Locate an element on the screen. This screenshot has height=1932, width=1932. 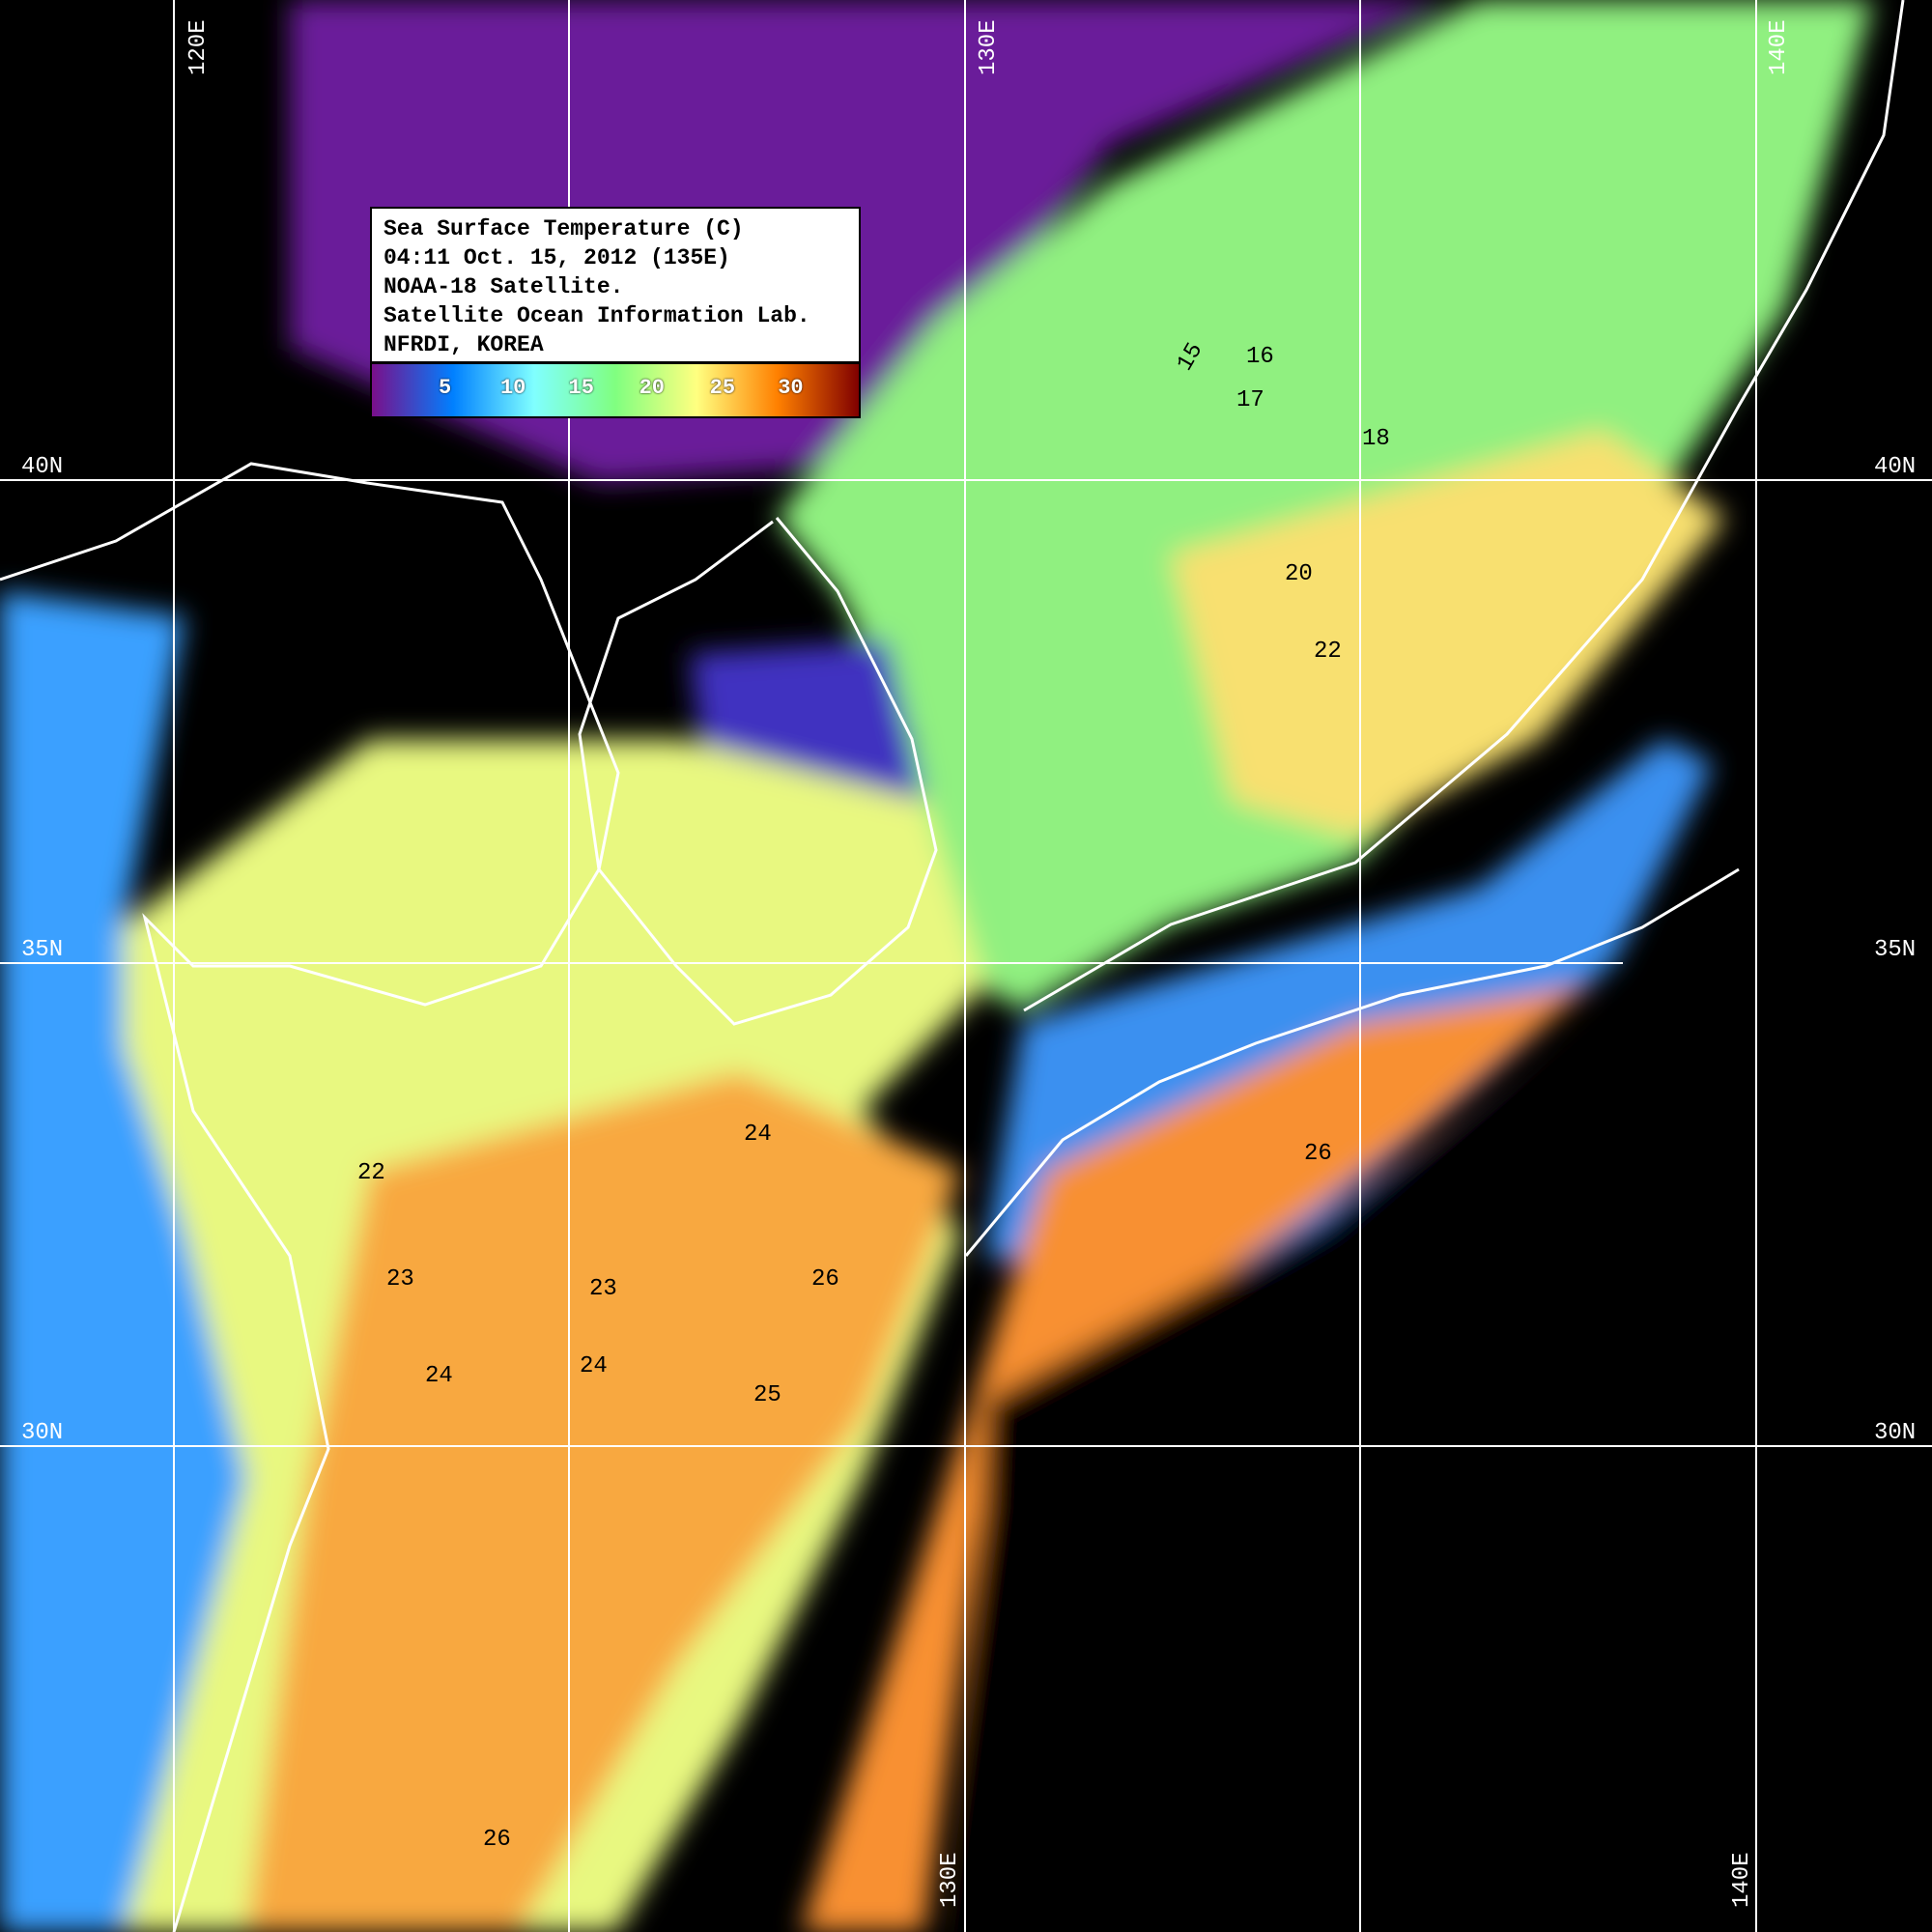
colorbar-tick: 30 is located at coordinates (791, 388).